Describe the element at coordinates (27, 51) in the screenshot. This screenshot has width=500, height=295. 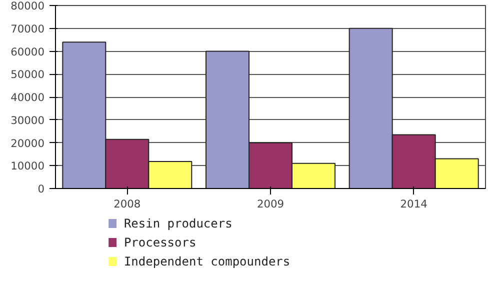
I see `y-tick-label: 60000` at that location.